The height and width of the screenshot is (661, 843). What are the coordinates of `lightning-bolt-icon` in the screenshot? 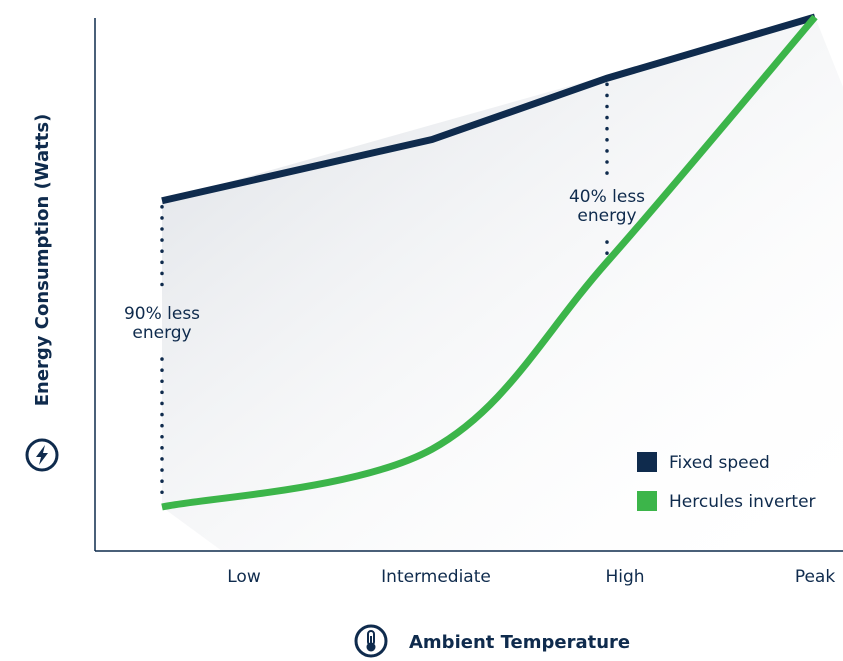 It's located at (42, 455).